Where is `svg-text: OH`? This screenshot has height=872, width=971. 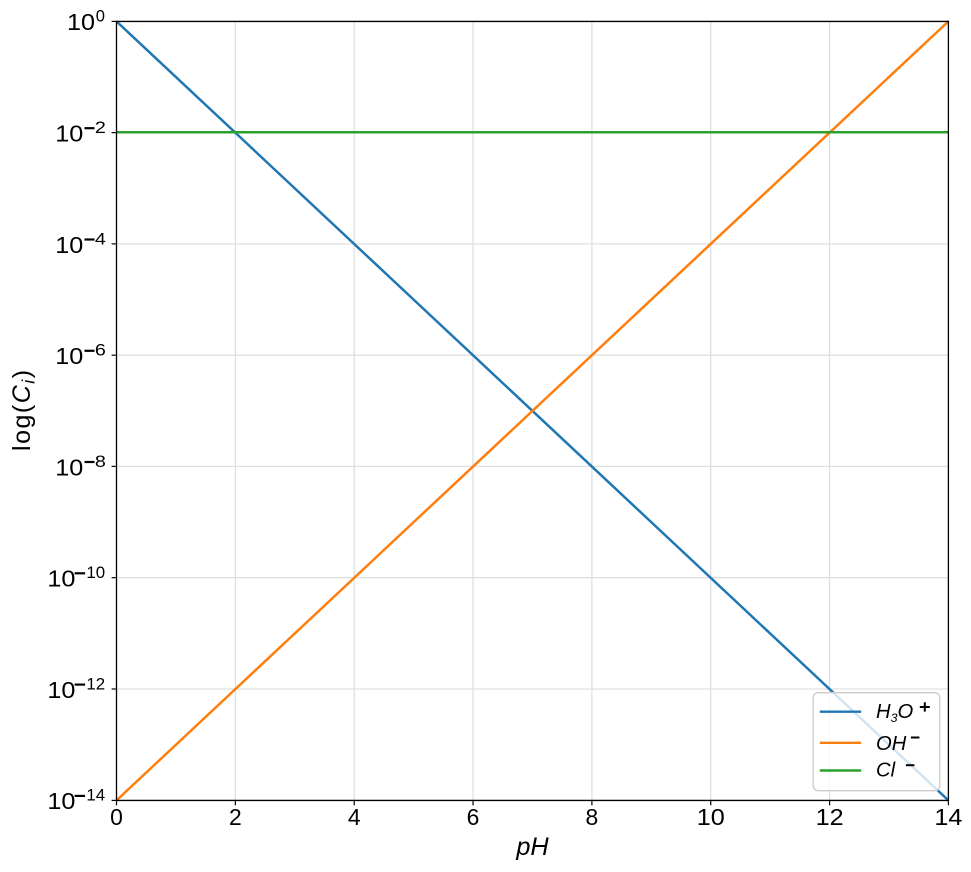
svg-text: OH is located at coordinates (891, 744).